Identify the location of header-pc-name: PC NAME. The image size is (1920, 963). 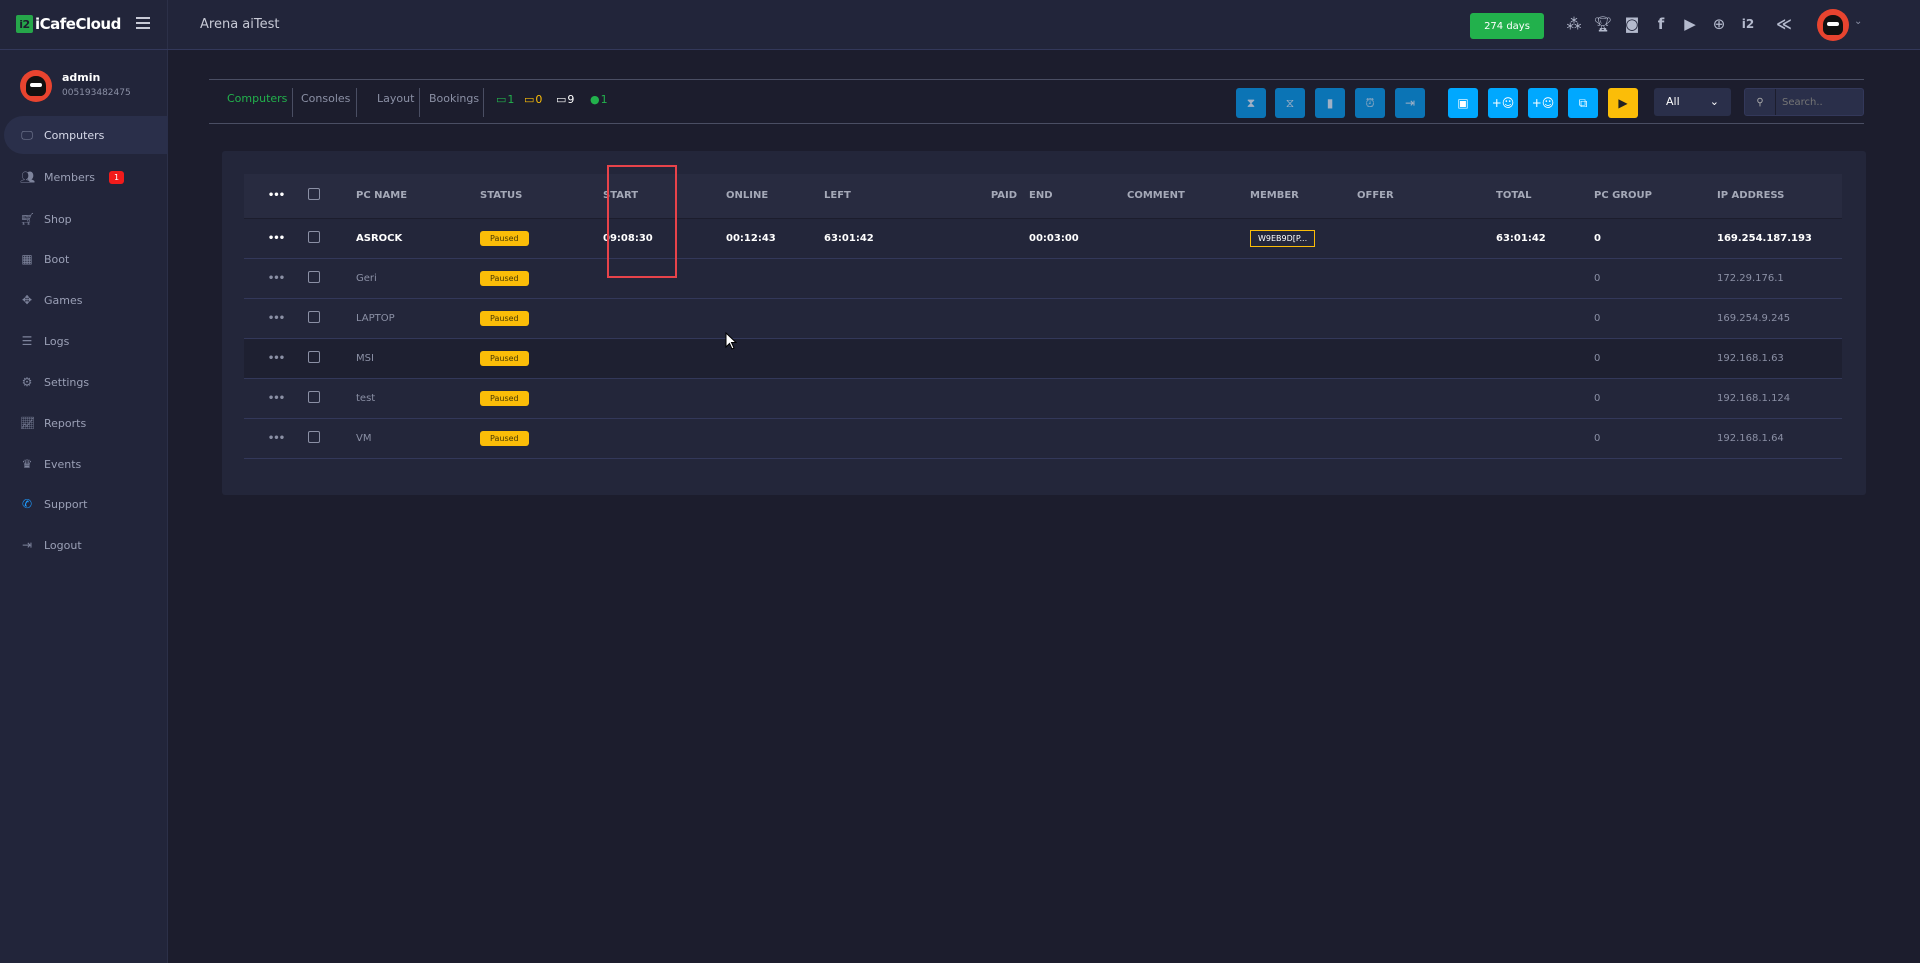
(418, 196).